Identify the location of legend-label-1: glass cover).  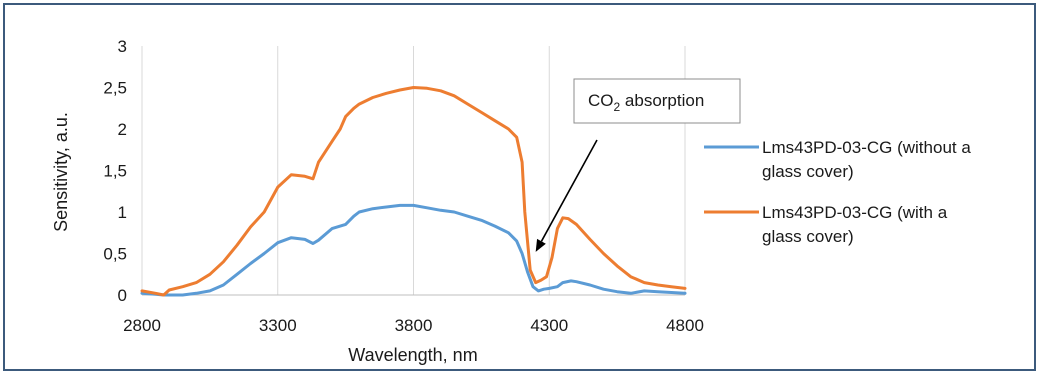
(808, 171).